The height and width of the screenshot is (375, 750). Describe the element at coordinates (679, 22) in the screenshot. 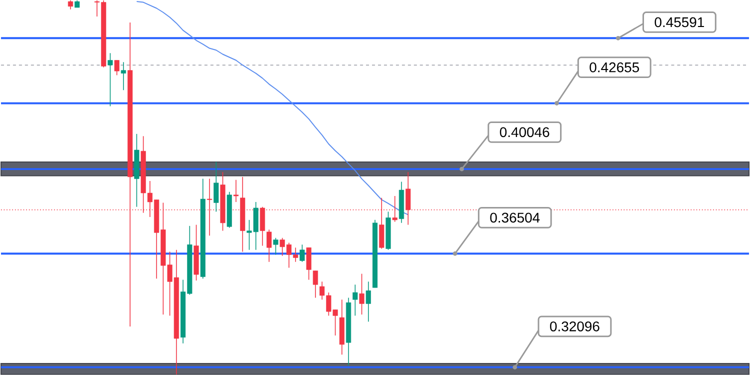

I see `annotation: 0.45591` at that location.